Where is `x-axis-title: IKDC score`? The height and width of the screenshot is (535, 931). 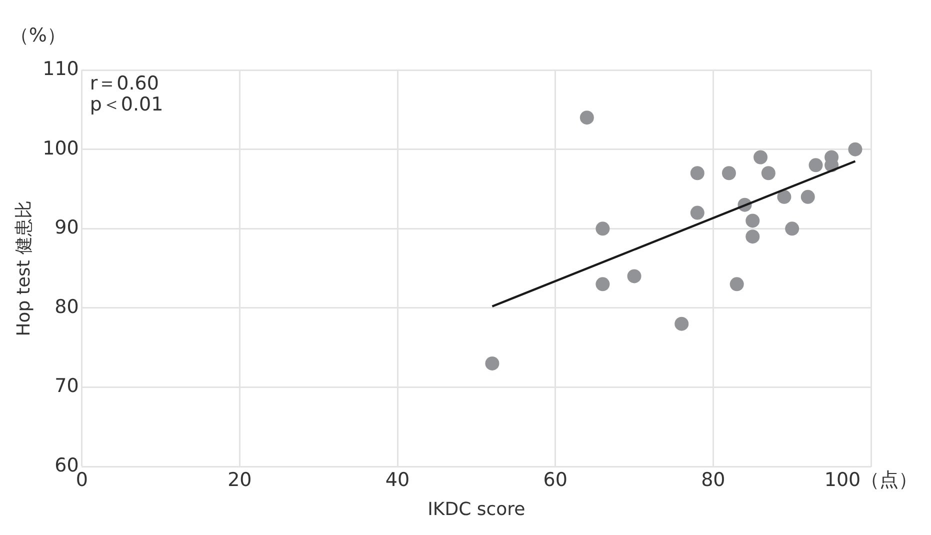 x-axis-title: IKDC score is located at coordinates (477, 509).